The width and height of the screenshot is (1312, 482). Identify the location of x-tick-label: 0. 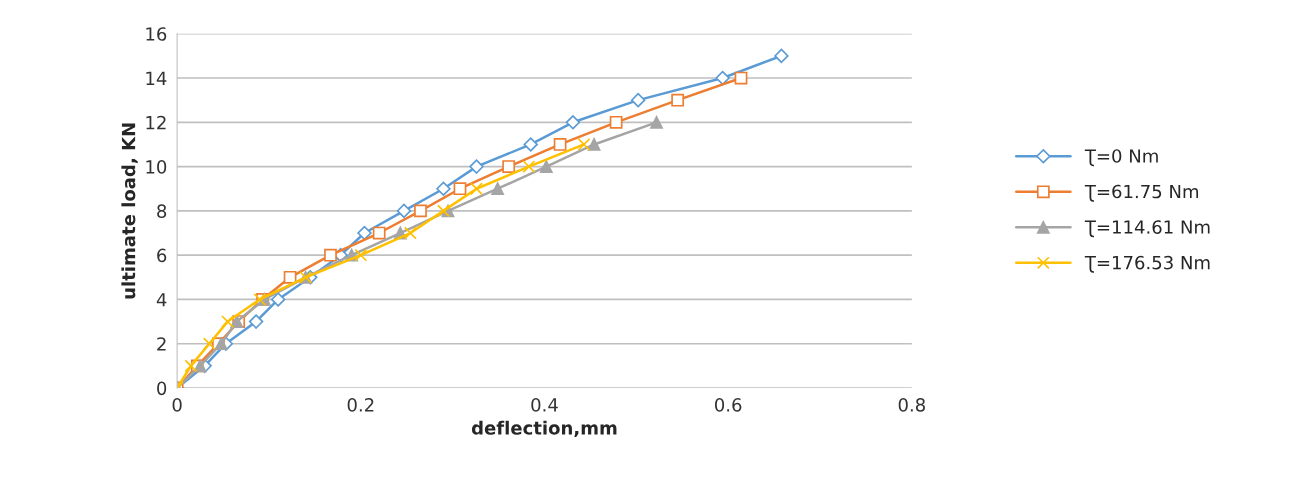
(177, 405).